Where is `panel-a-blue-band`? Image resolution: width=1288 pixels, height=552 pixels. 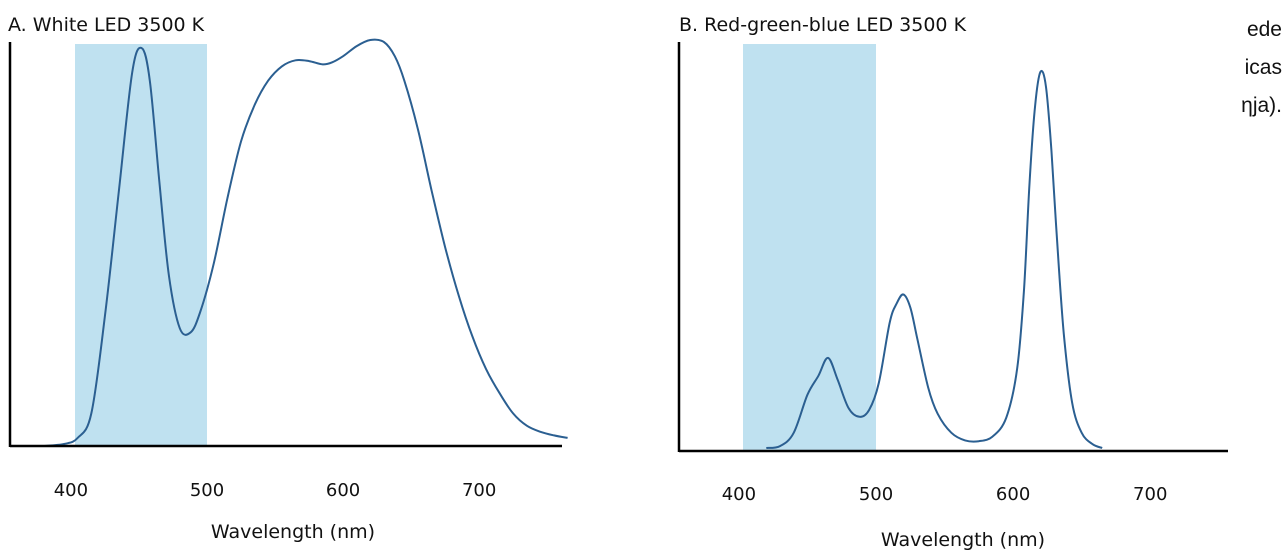 panel-a-blue-band is located at coordinates (141, 245).